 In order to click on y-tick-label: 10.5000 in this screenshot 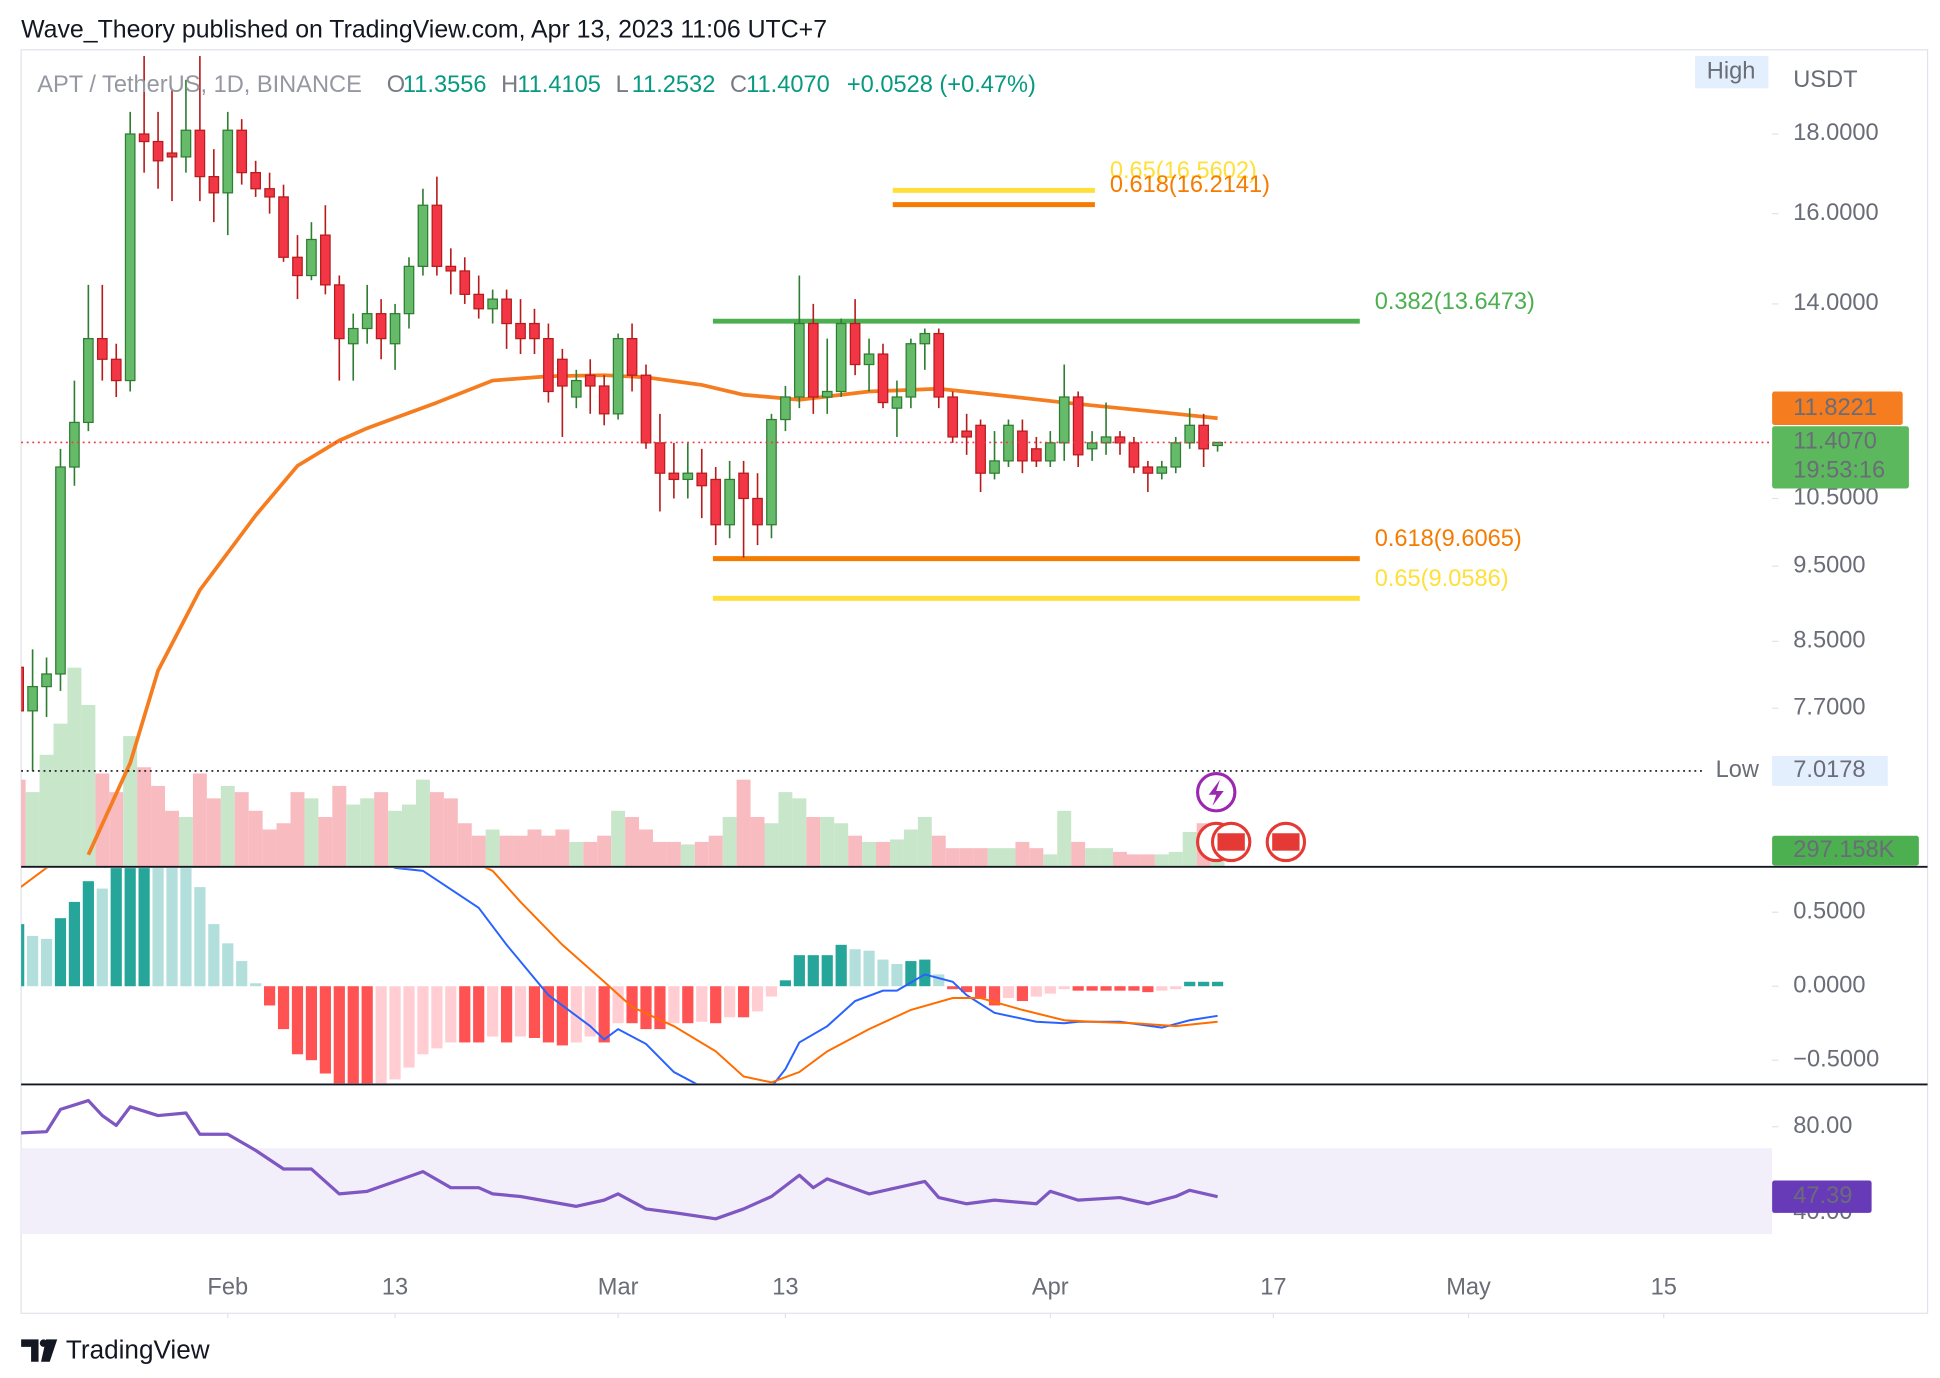, I will do `click(1835, 498)`.